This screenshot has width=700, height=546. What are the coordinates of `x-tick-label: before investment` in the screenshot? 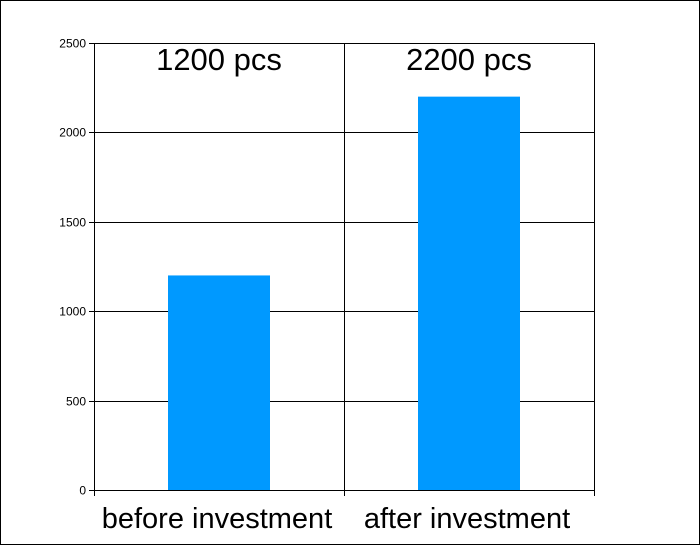 It's located at (217, 519).